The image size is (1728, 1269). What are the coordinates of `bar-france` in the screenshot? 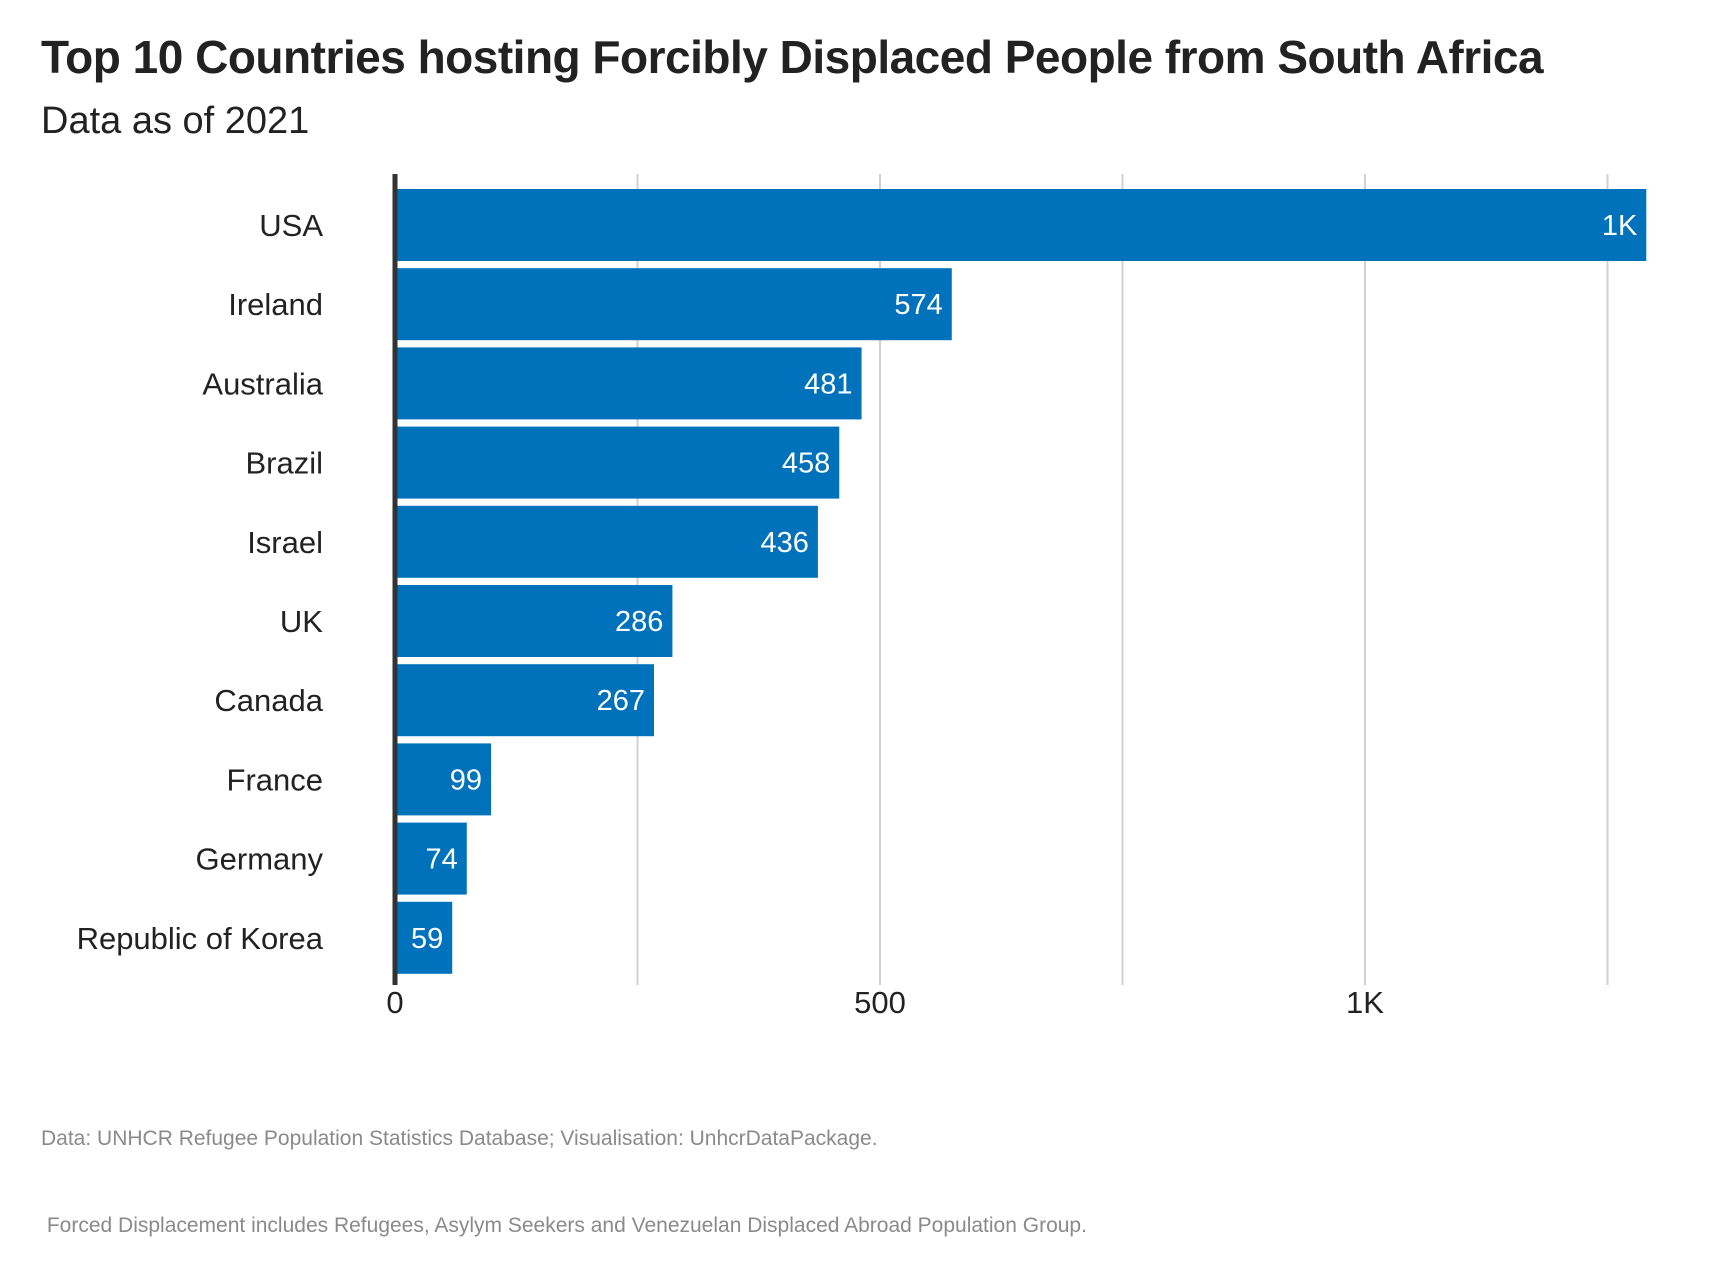 It's located at (444, 779).